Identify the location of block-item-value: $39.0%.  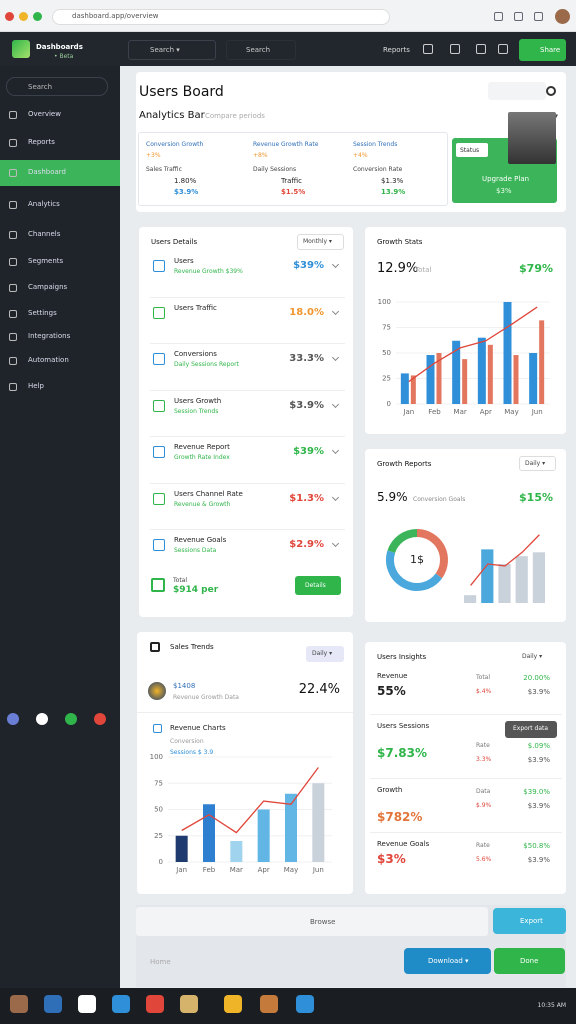
(536, 792).